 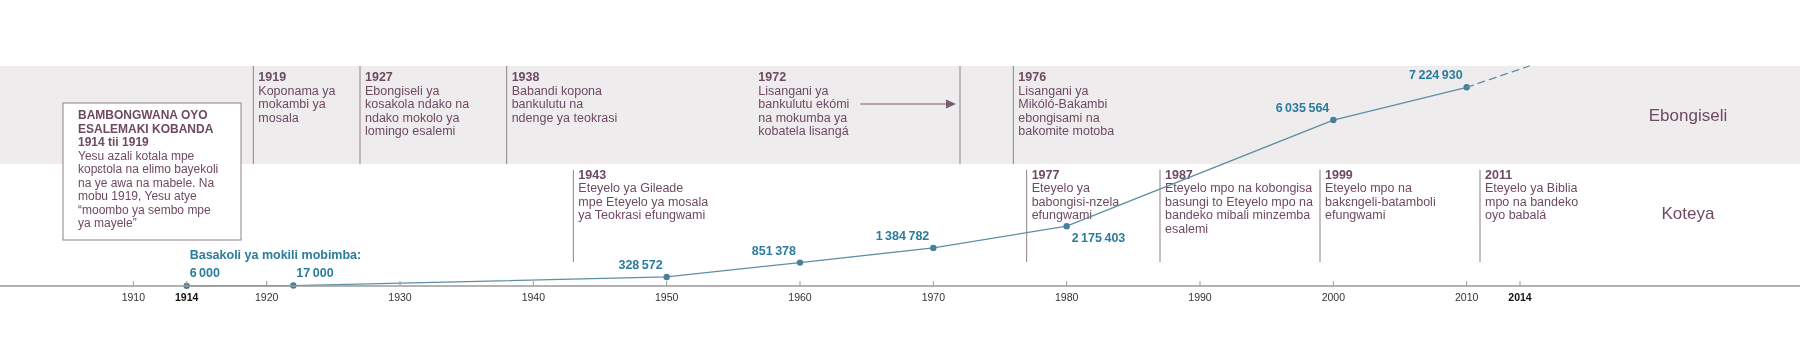 What do you see at coordinates (804, 104) in the screenshot?
I see `annotation: 1972 Lisangani ya bankulutu ekómi na mokumba ya kobatela lisangá` at bounding box center [804, 104].